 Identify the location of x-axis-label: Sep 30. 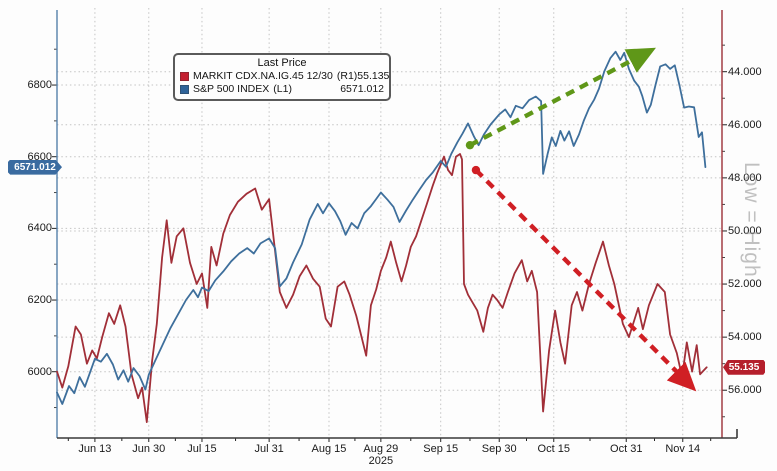
(499, 449).